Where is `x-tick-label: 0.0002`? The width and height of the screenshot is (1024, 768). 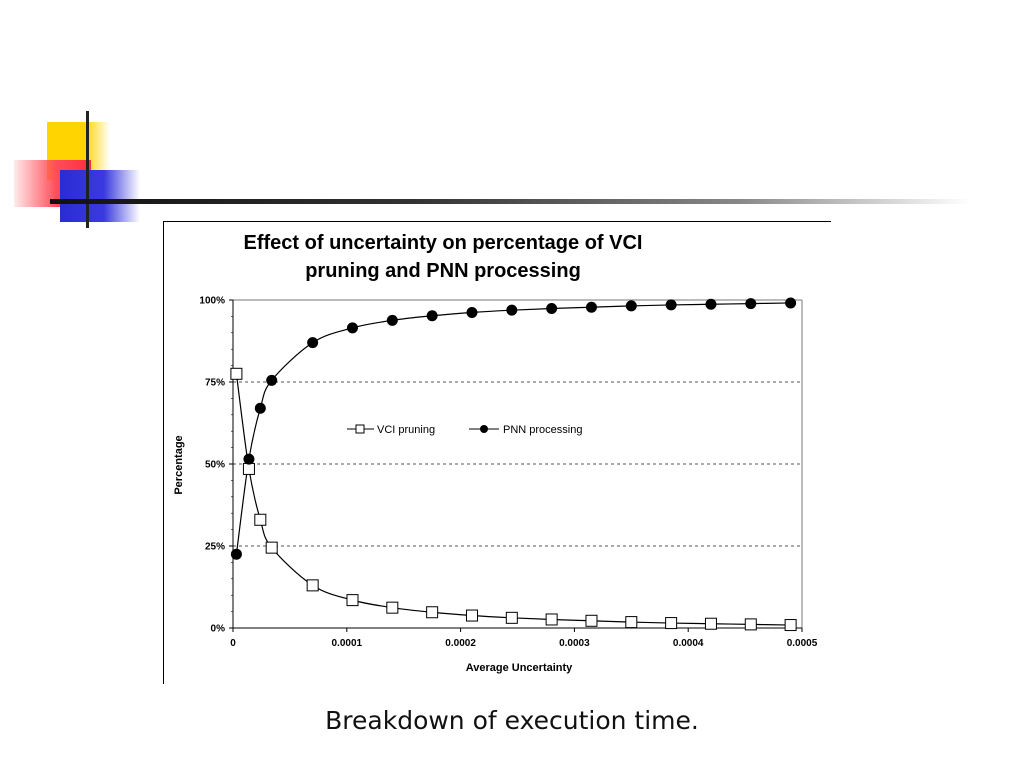 x-tick-label: 0.0002 is located at coordinates (460, 643).